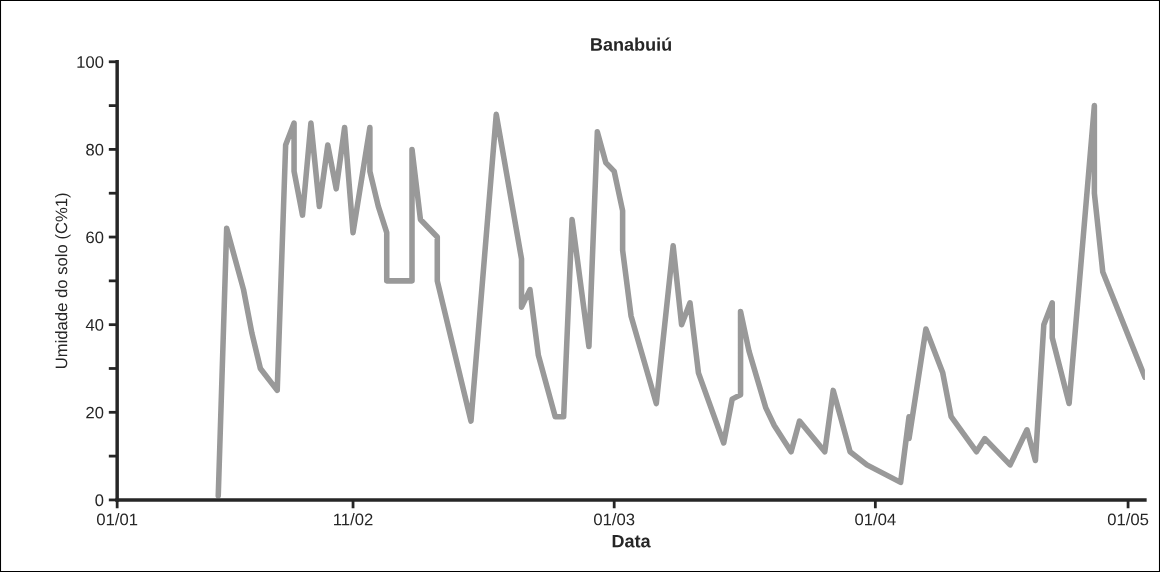 The height and width of the screenshot is (572, 1160). I want to click on y-tick-label: 20, so click(95, 412).